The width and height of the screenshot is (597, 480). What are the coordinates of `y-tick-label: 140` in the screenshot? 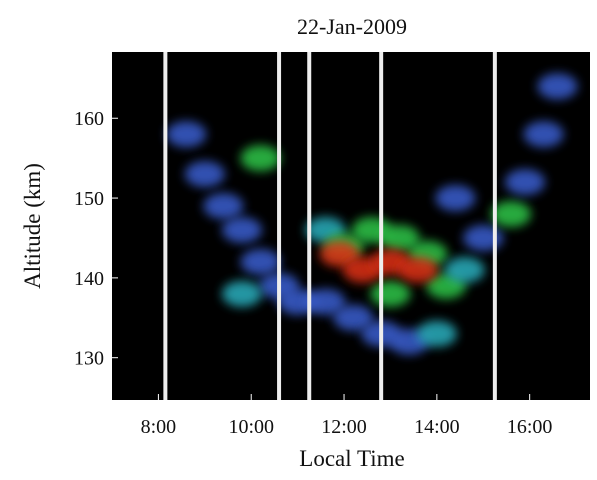 It's located at (89, 279).